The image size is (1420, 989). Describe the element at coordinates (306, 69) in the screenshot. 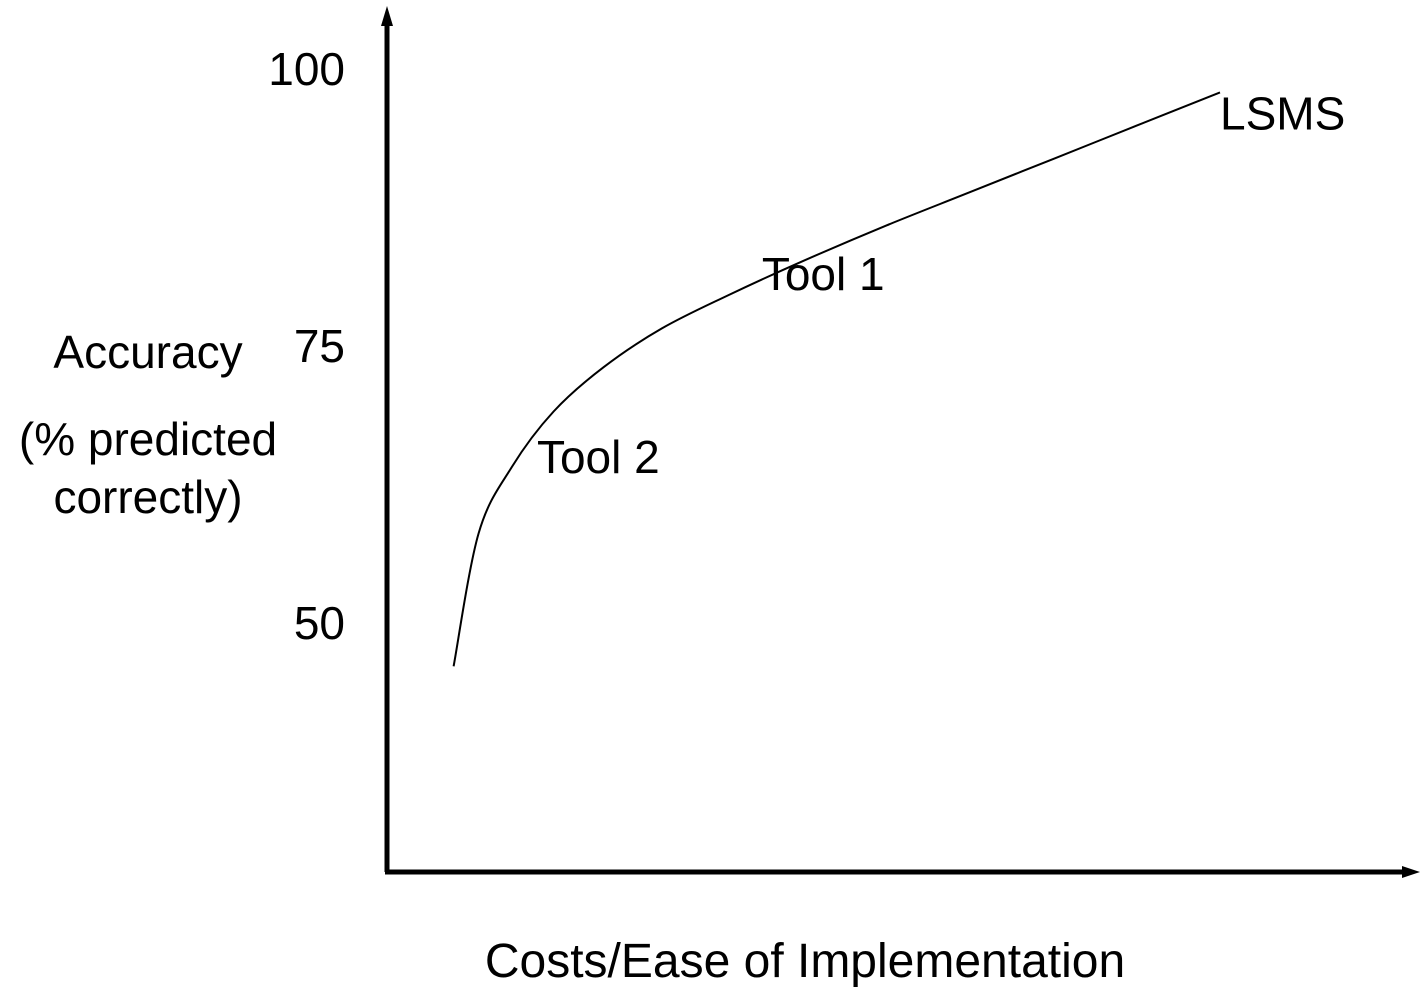

I see `y-tick-label: 100` at that location.